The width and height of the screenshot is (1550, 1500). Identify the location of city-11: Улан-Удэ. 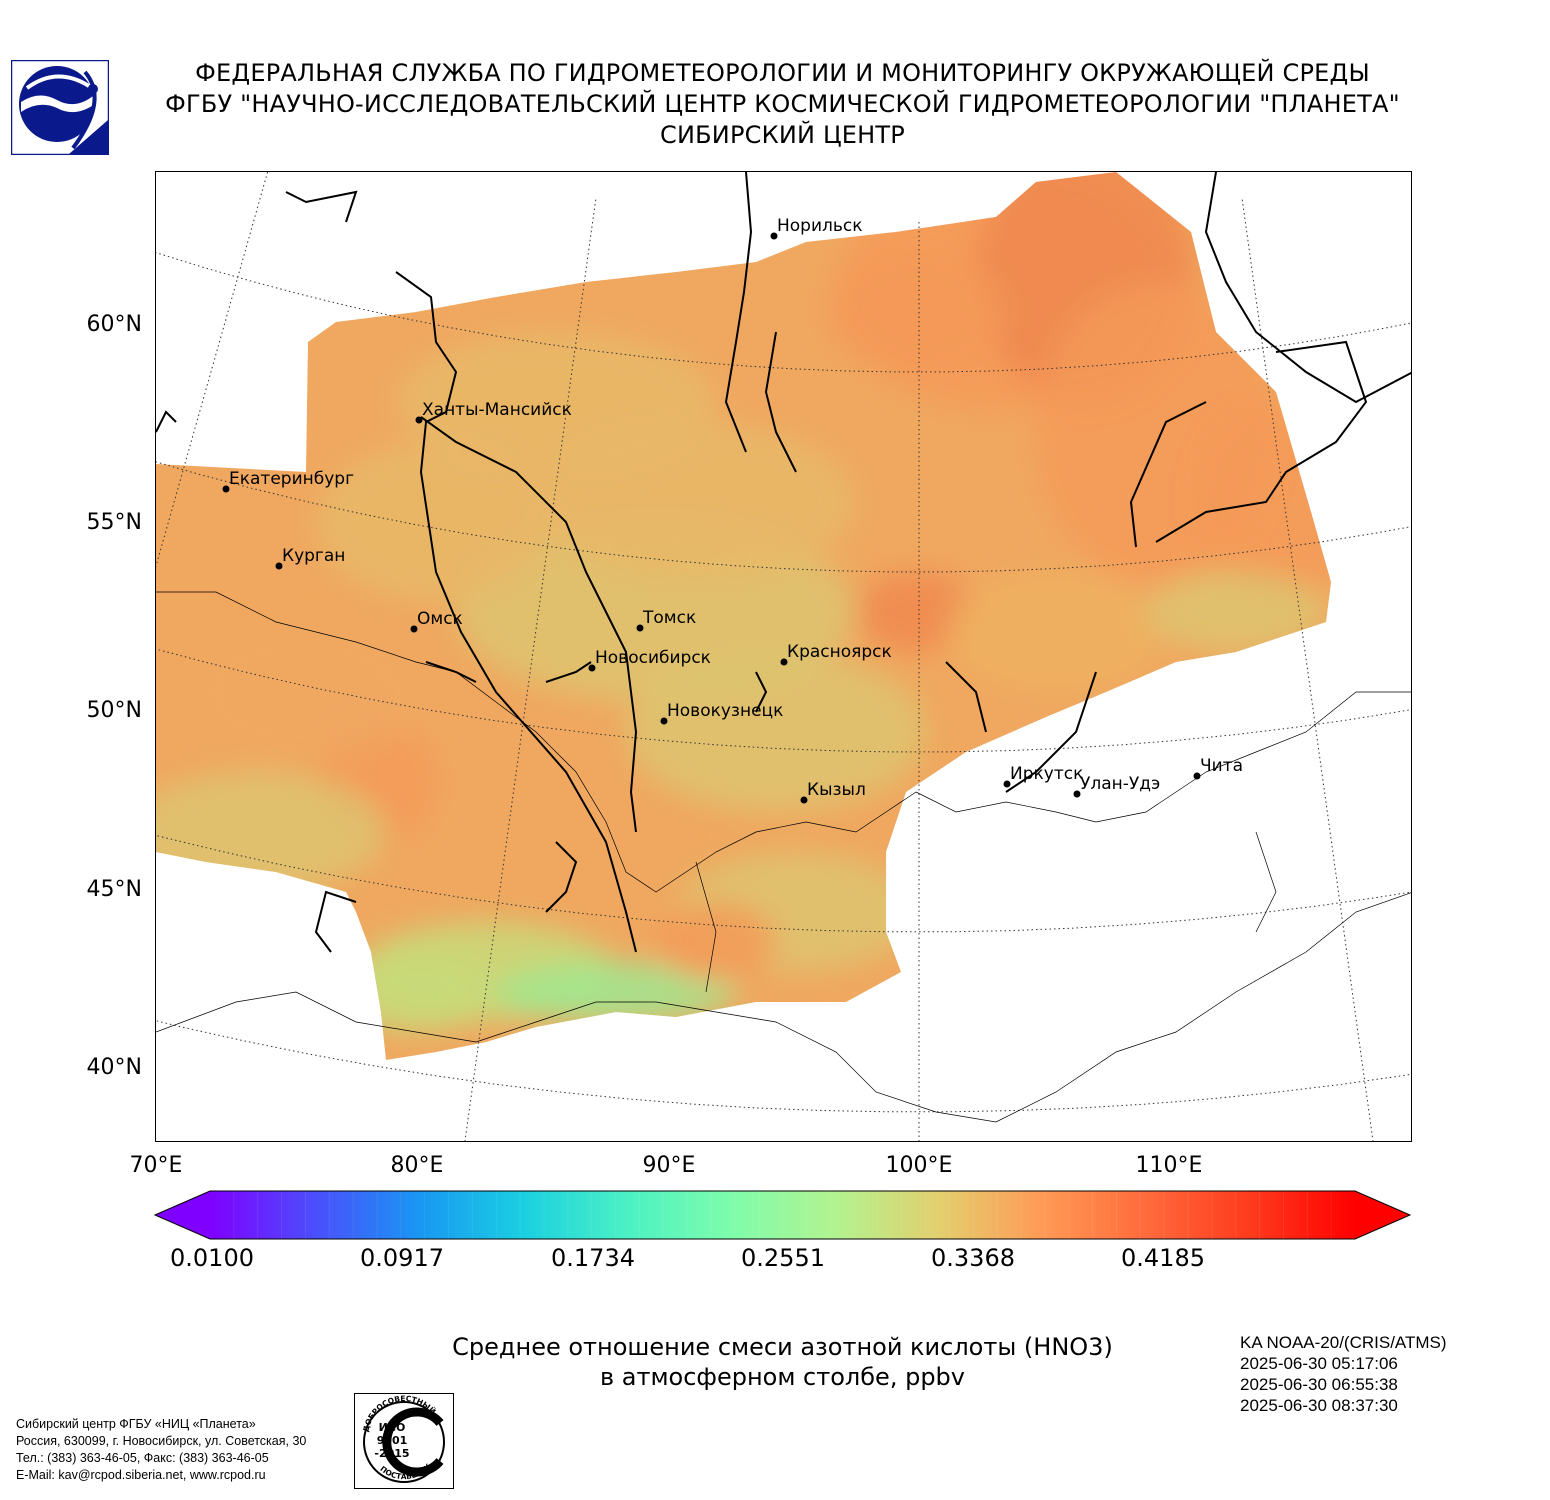
(1116, 786).